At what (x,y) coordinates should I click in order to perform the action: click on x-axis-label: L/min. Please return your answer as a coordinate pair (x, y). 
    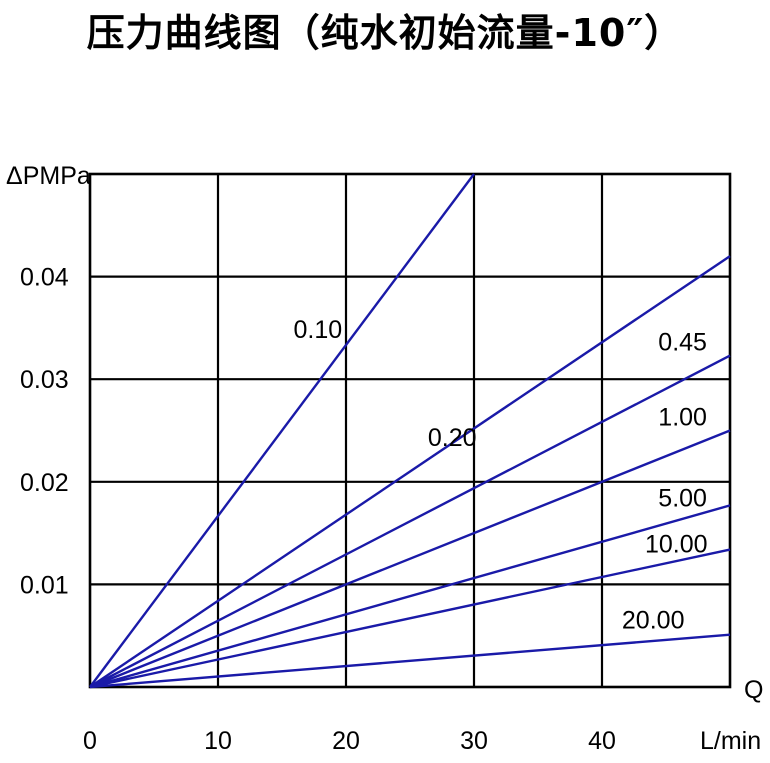
    Looking at the image, I should click on (730, 741).